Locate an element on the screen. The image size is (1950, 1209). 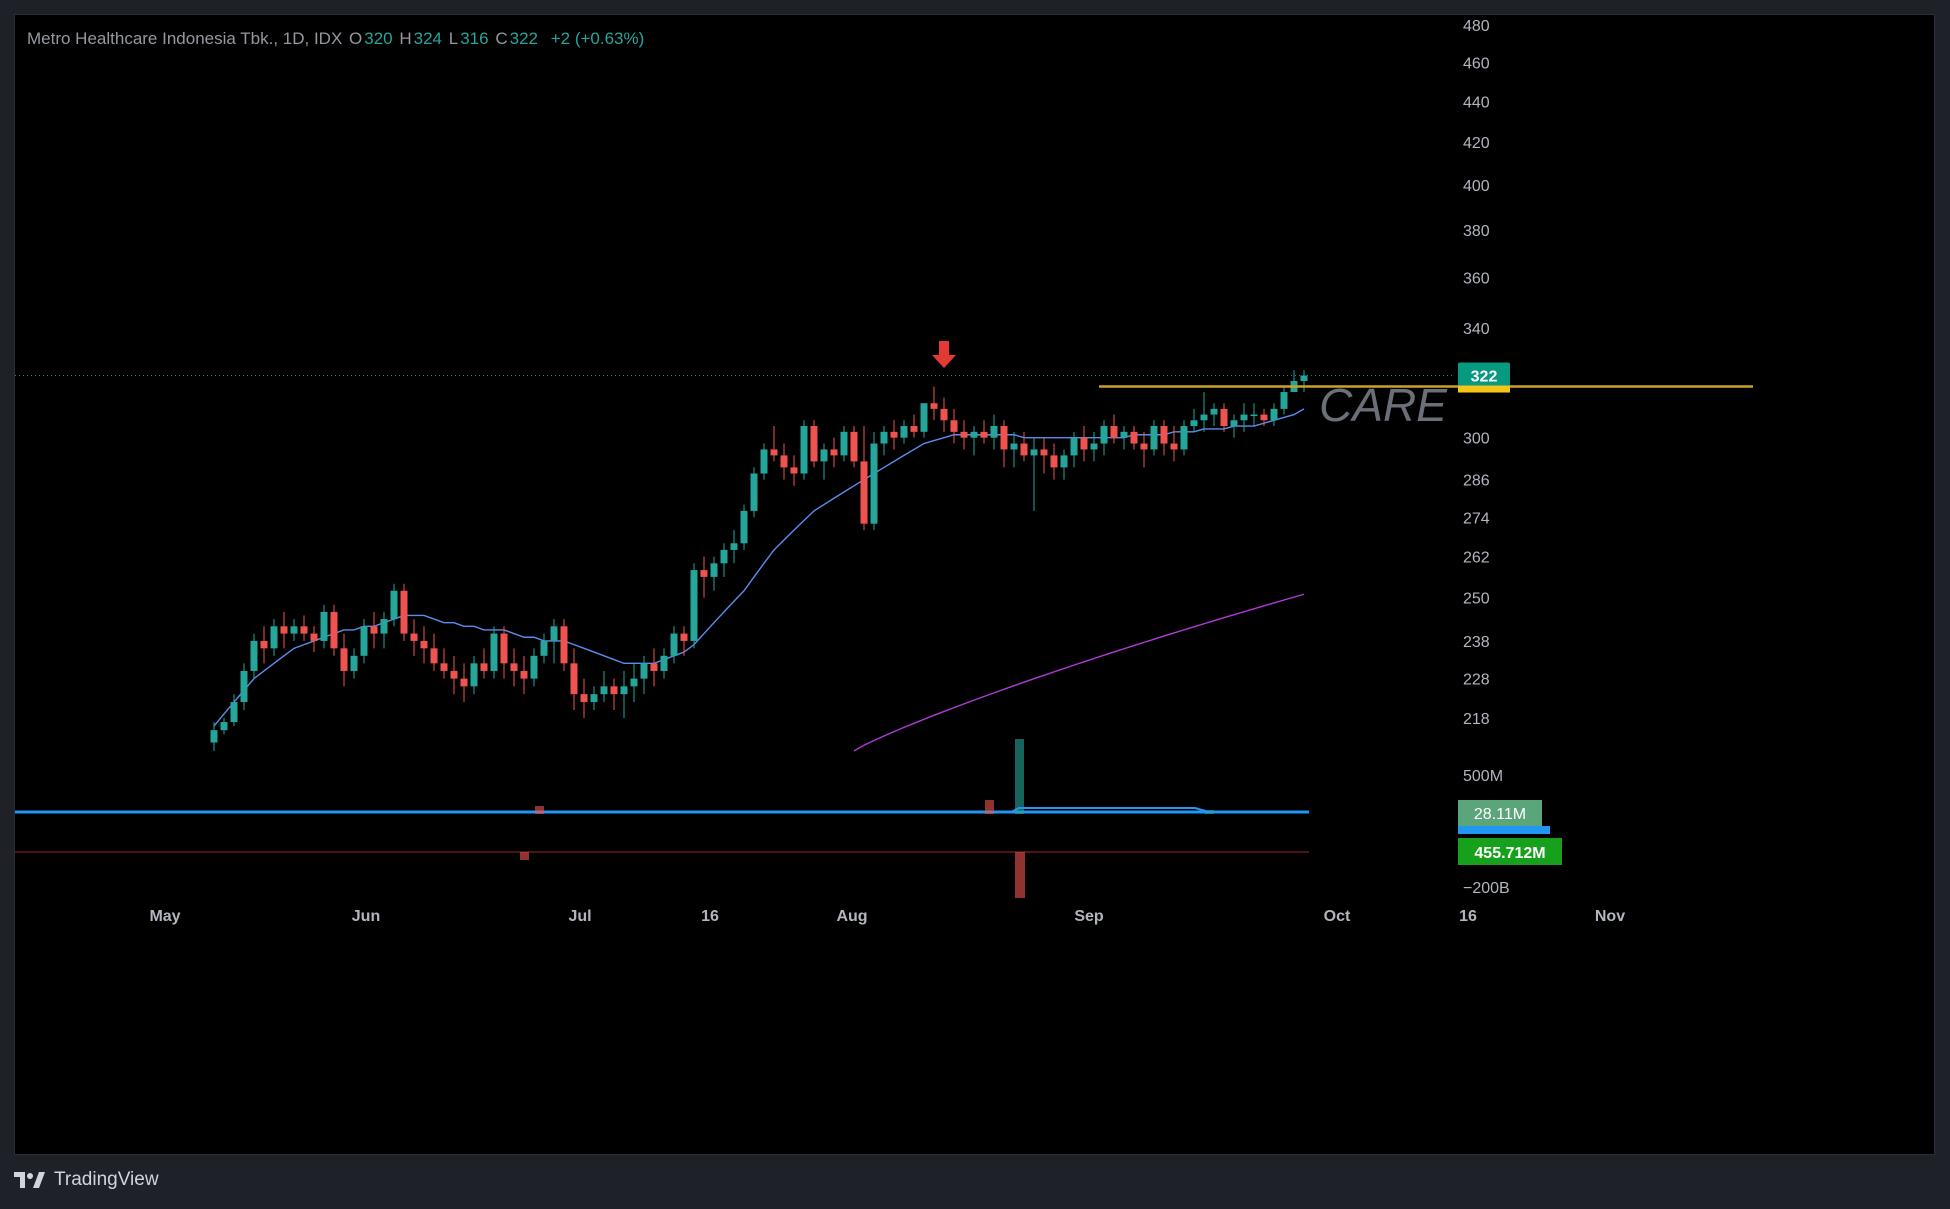
time-tick-label: Sep is located at coordinates (1089, 916).